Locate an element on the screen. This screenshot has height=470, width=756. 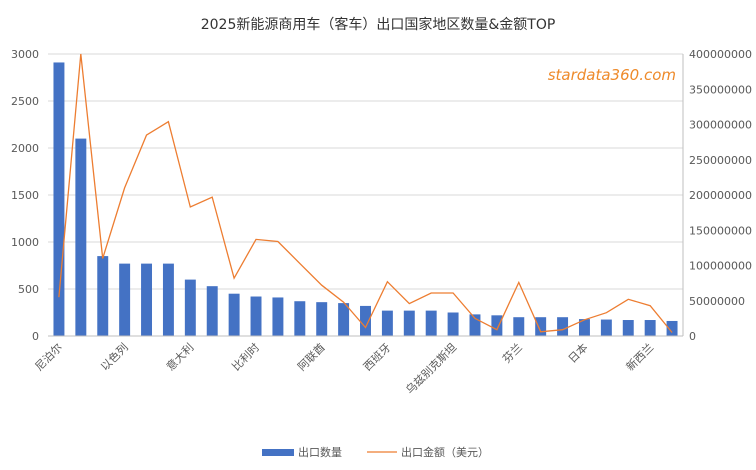
left-tick-label: 500 is located at coordinates (28, 289).